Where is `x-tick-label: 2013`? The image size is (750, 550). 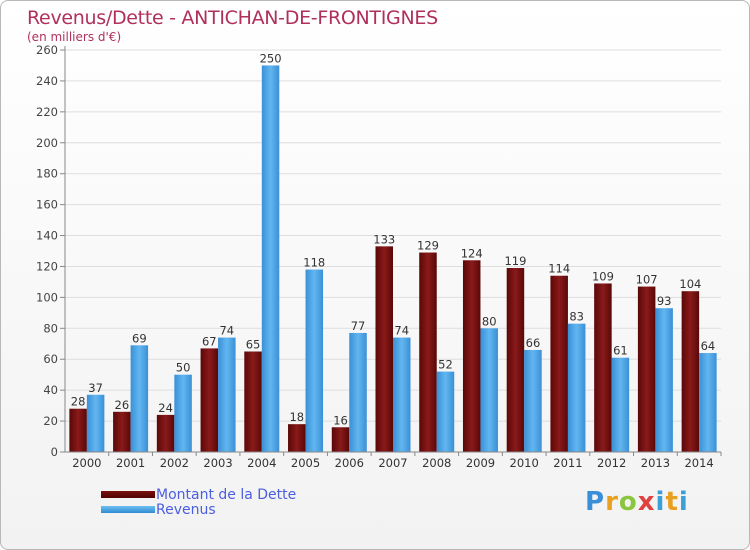
x-tick-label: 2013 is located at coordinates (655, 463).